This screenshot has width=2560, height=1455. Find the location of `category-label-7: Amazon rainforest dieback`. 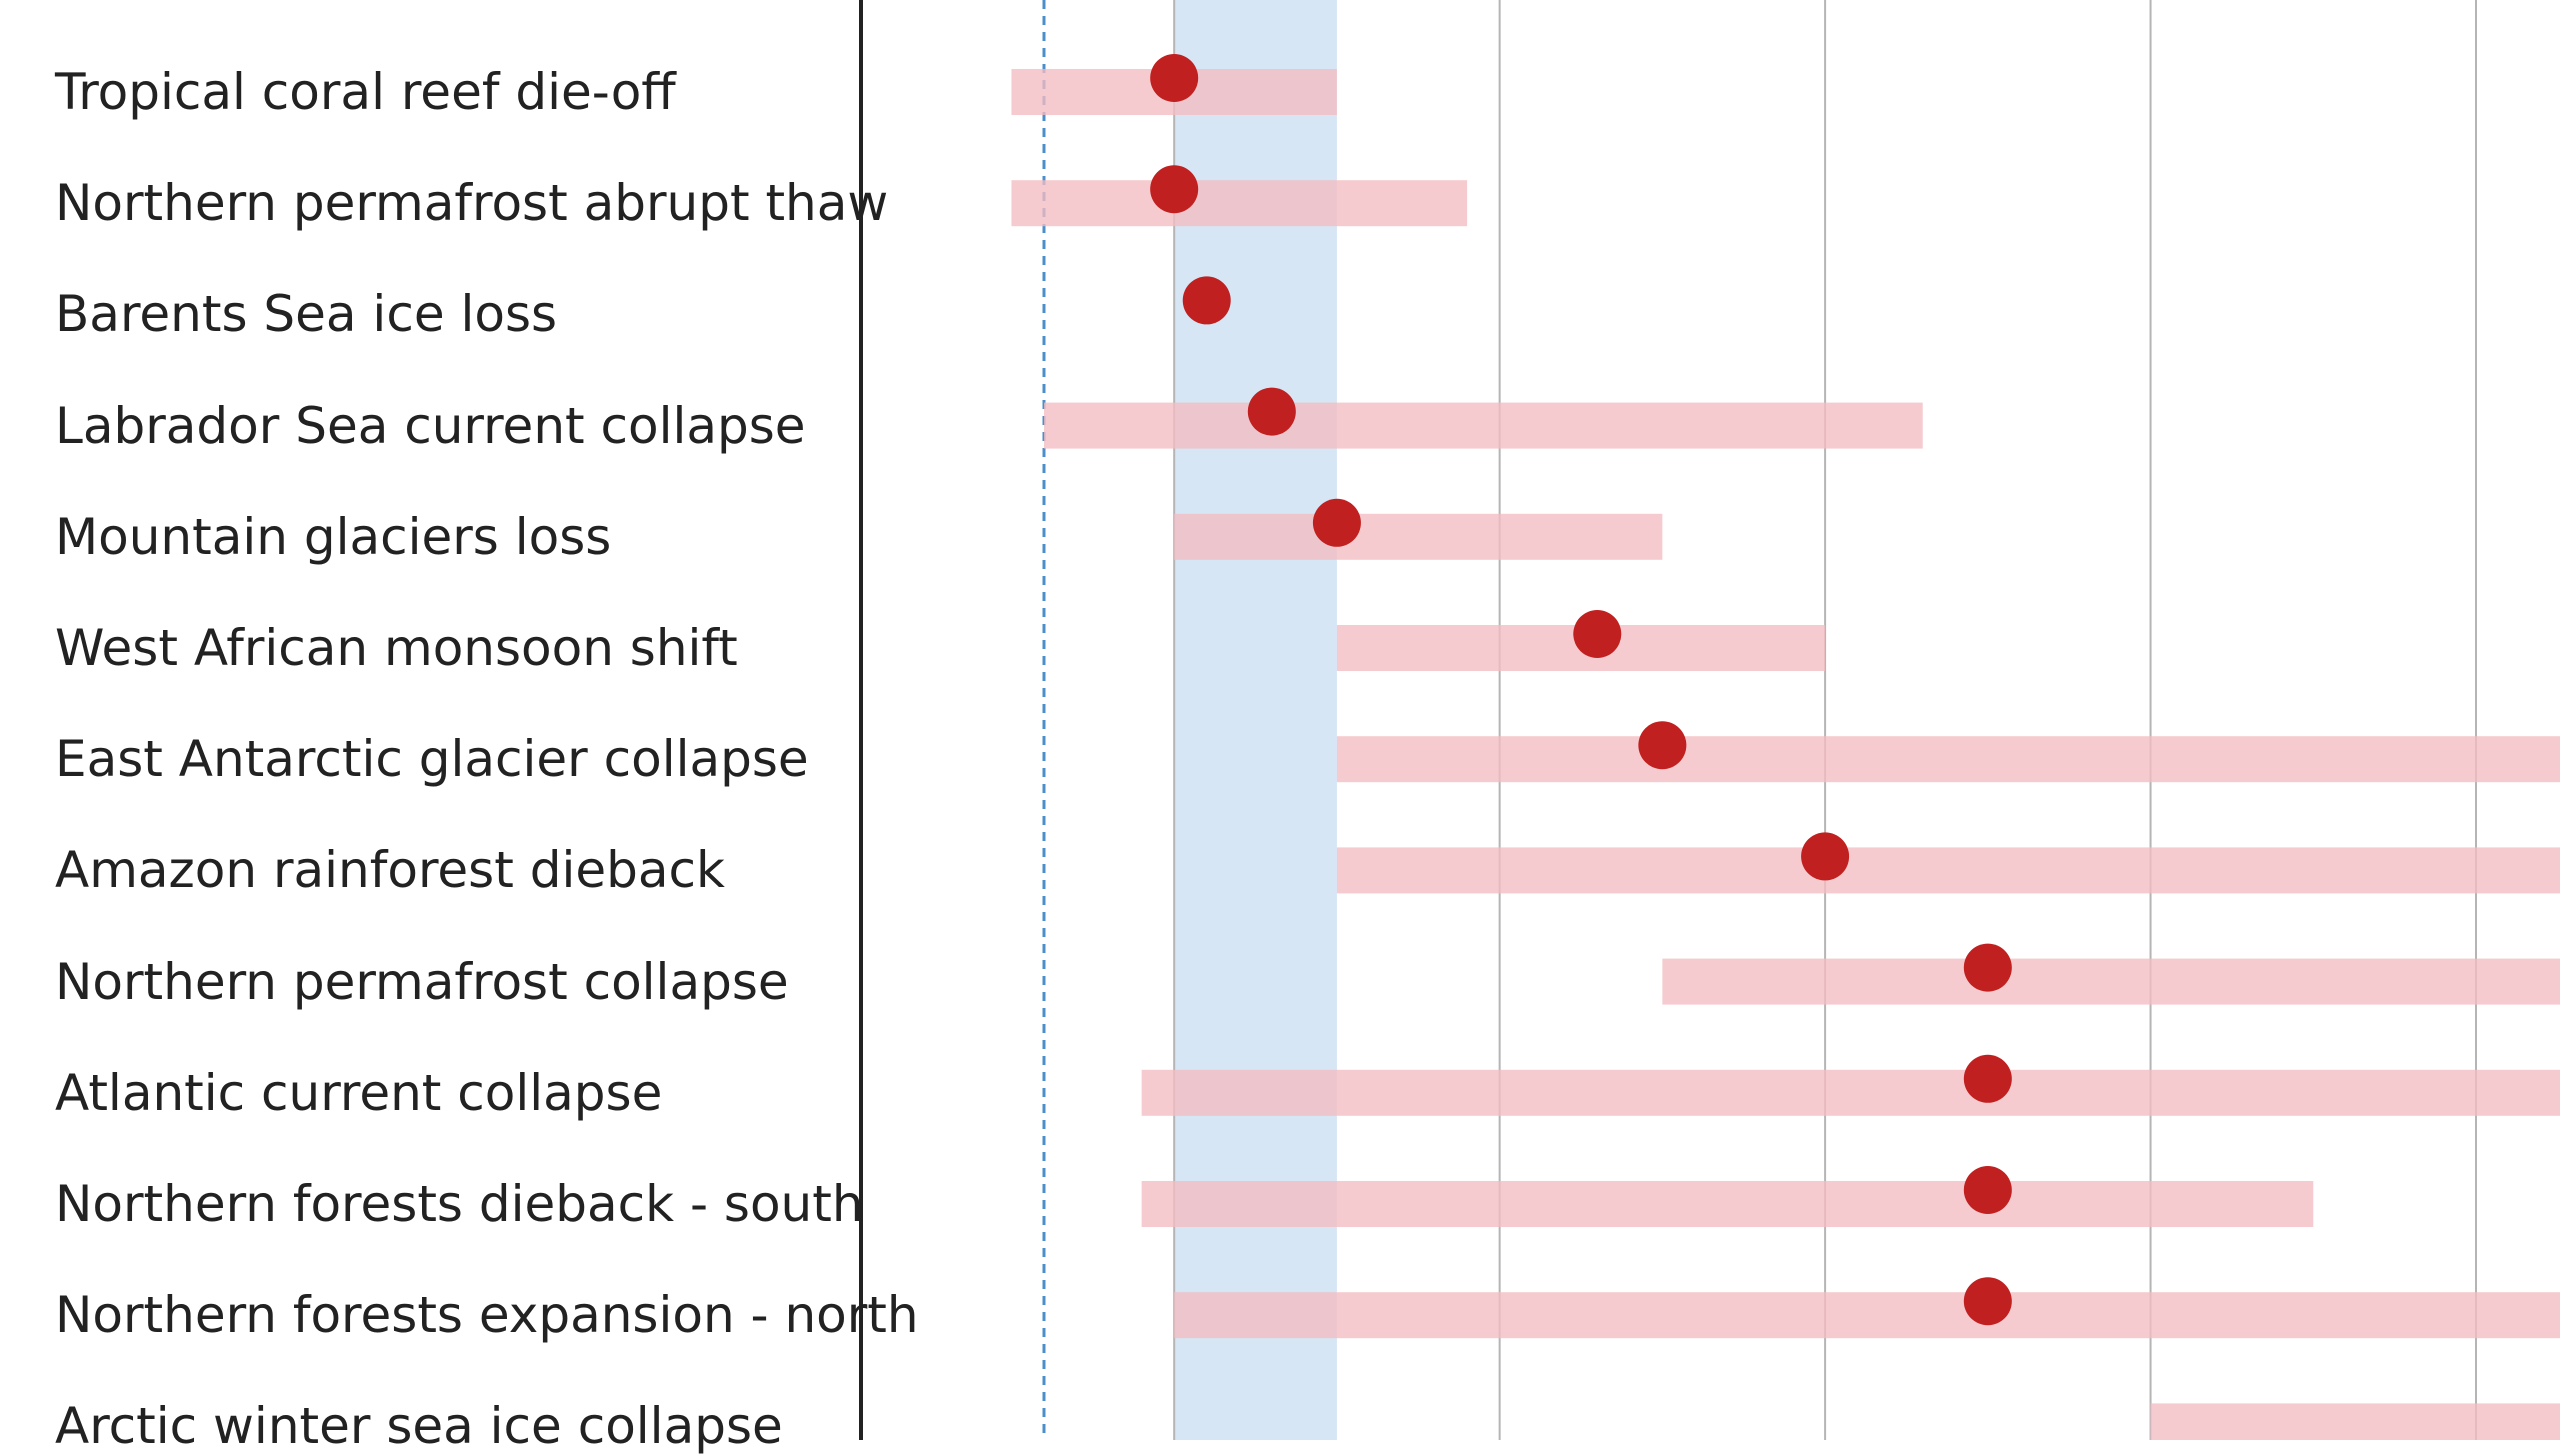

category-label-7: Amazon rainforest dieback is located at coordinates (390, 870).